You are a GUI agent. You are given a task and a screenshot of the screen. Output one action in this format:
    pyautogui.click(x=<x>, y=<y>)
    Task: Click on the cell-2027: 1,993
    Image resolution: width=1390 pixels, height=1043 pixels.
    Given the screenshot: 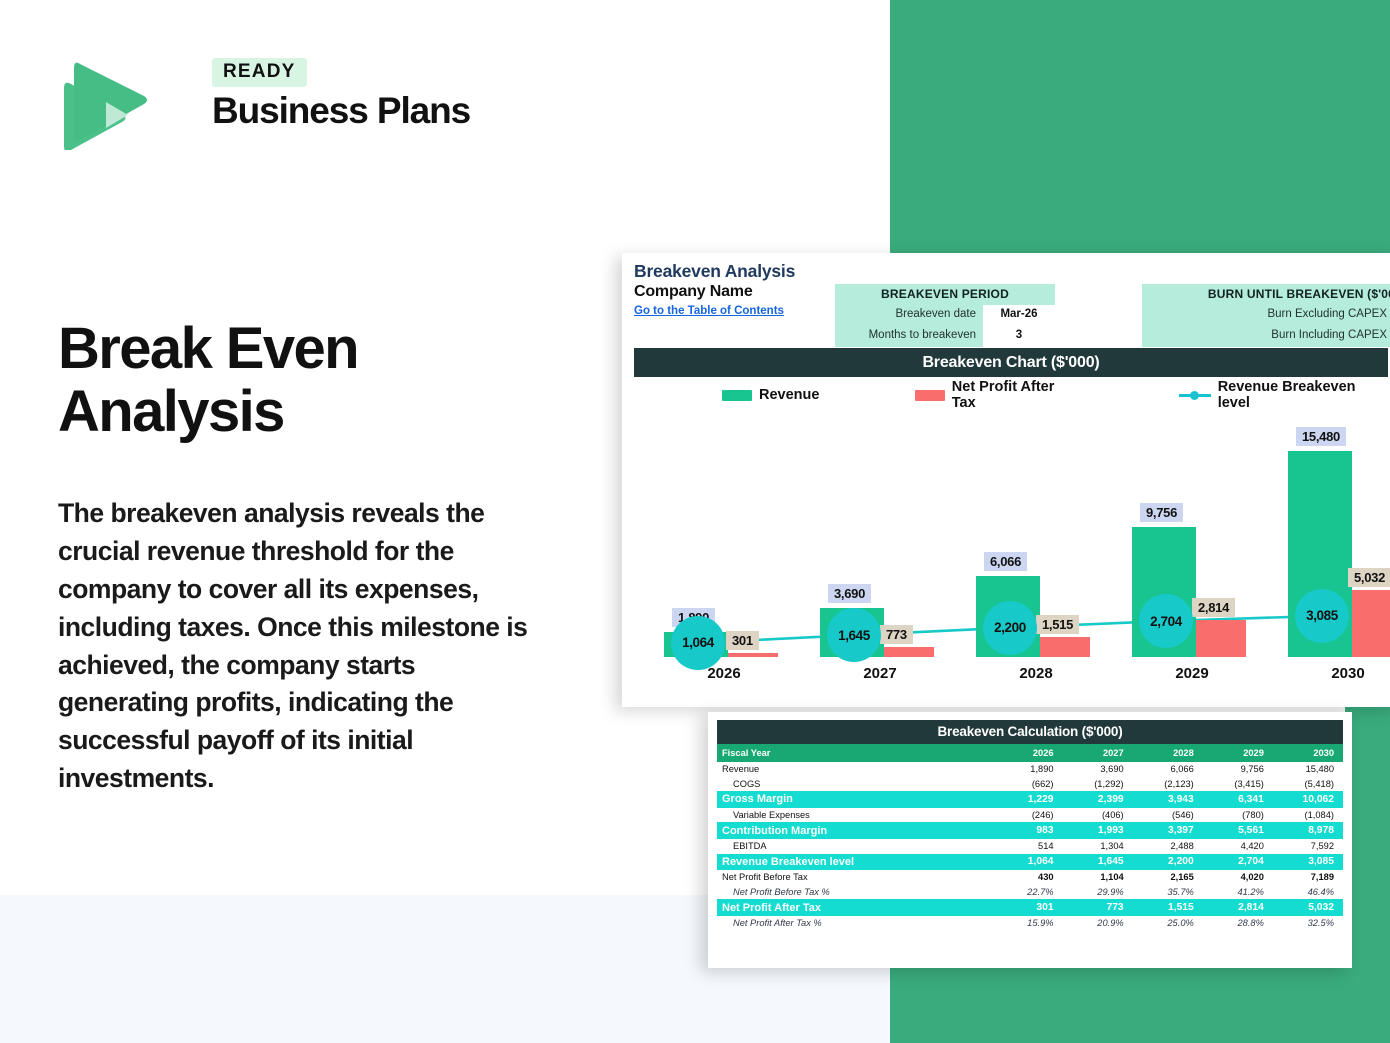 What is the action you would take?
    pyautogui.click(x=1097, y=830)
    